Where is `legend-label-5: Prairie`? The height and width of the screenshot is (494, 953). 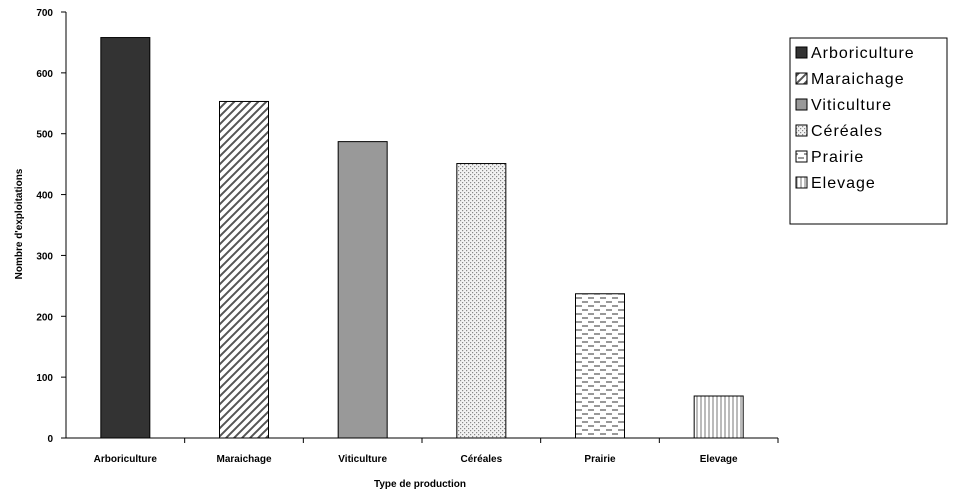
legend-label-5: Prairie is located at coordinates (837, 157).